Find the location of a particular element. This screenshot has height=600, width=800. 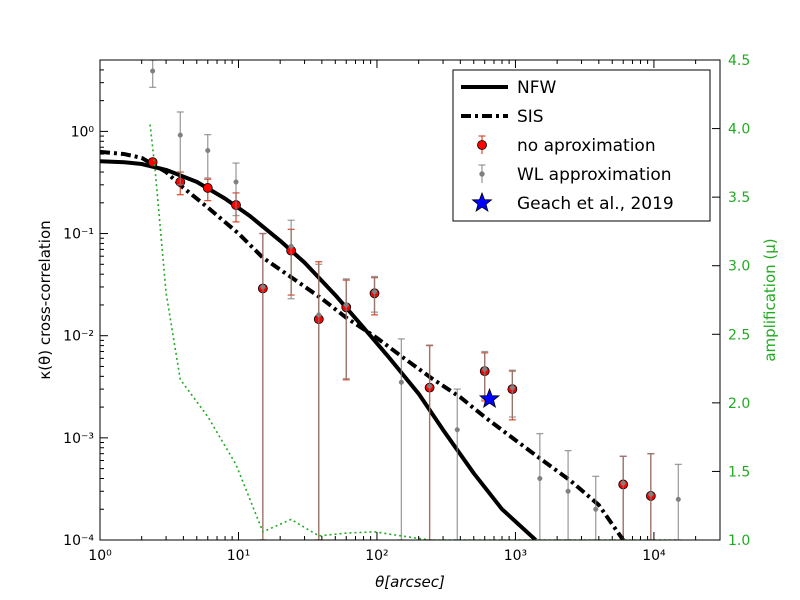

y2-tick-label-5: 3.5 is located at coordinates (739, 198).